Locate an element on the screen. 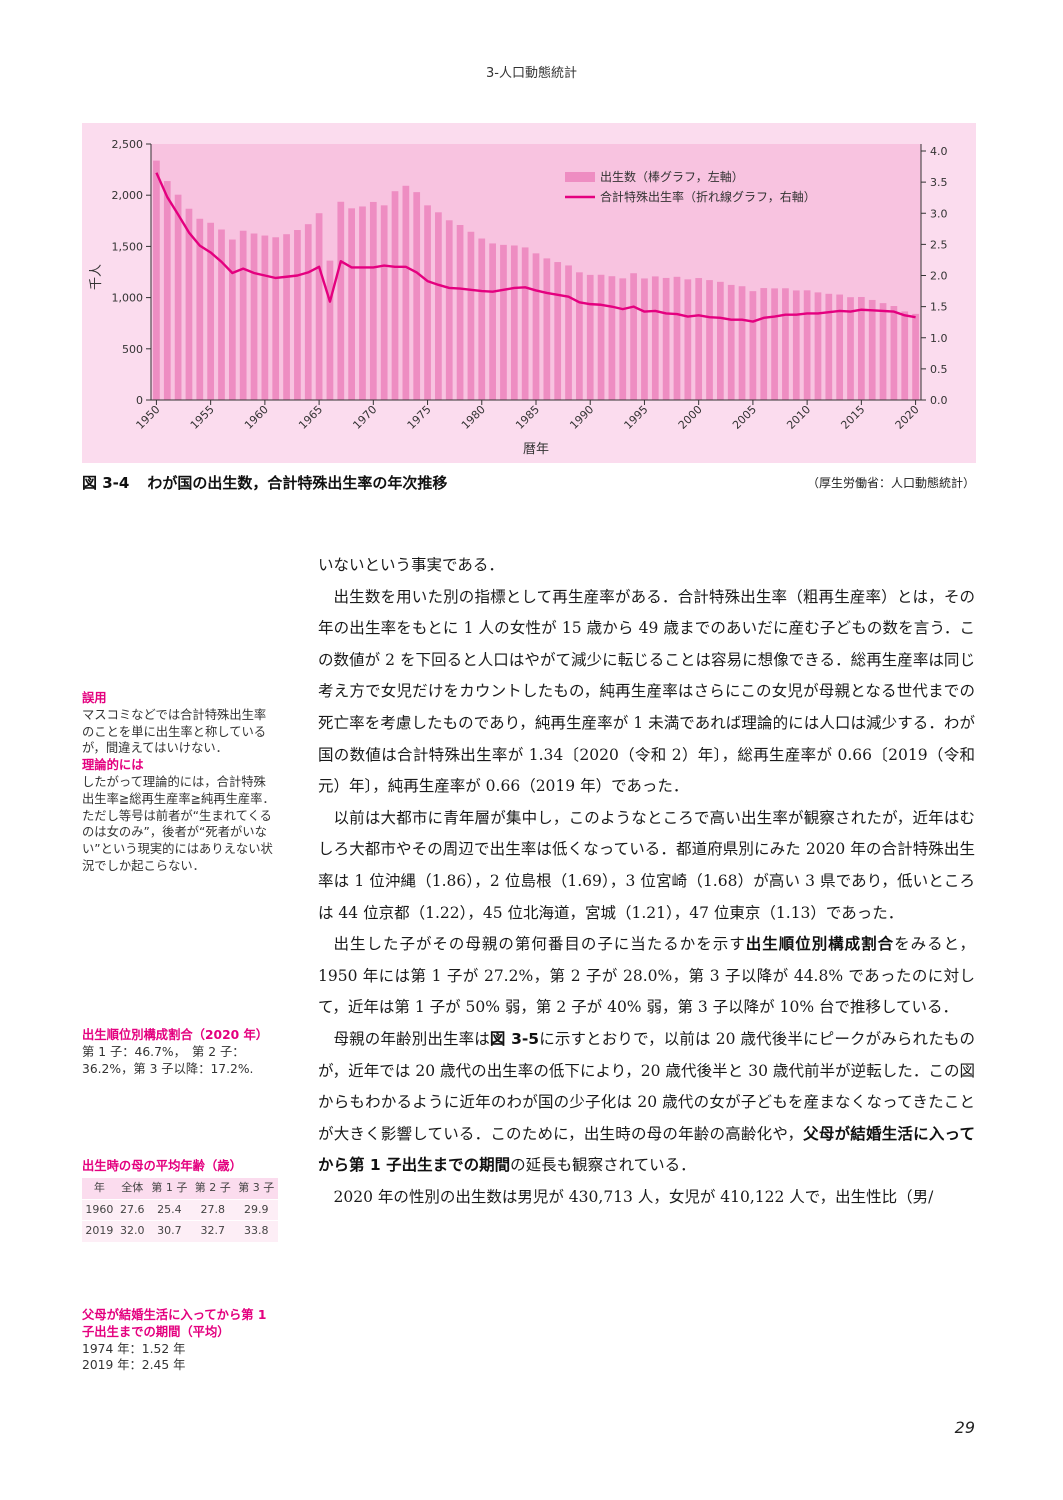  y-axis-label-left: 千人 is located at coordinates (96, 277).